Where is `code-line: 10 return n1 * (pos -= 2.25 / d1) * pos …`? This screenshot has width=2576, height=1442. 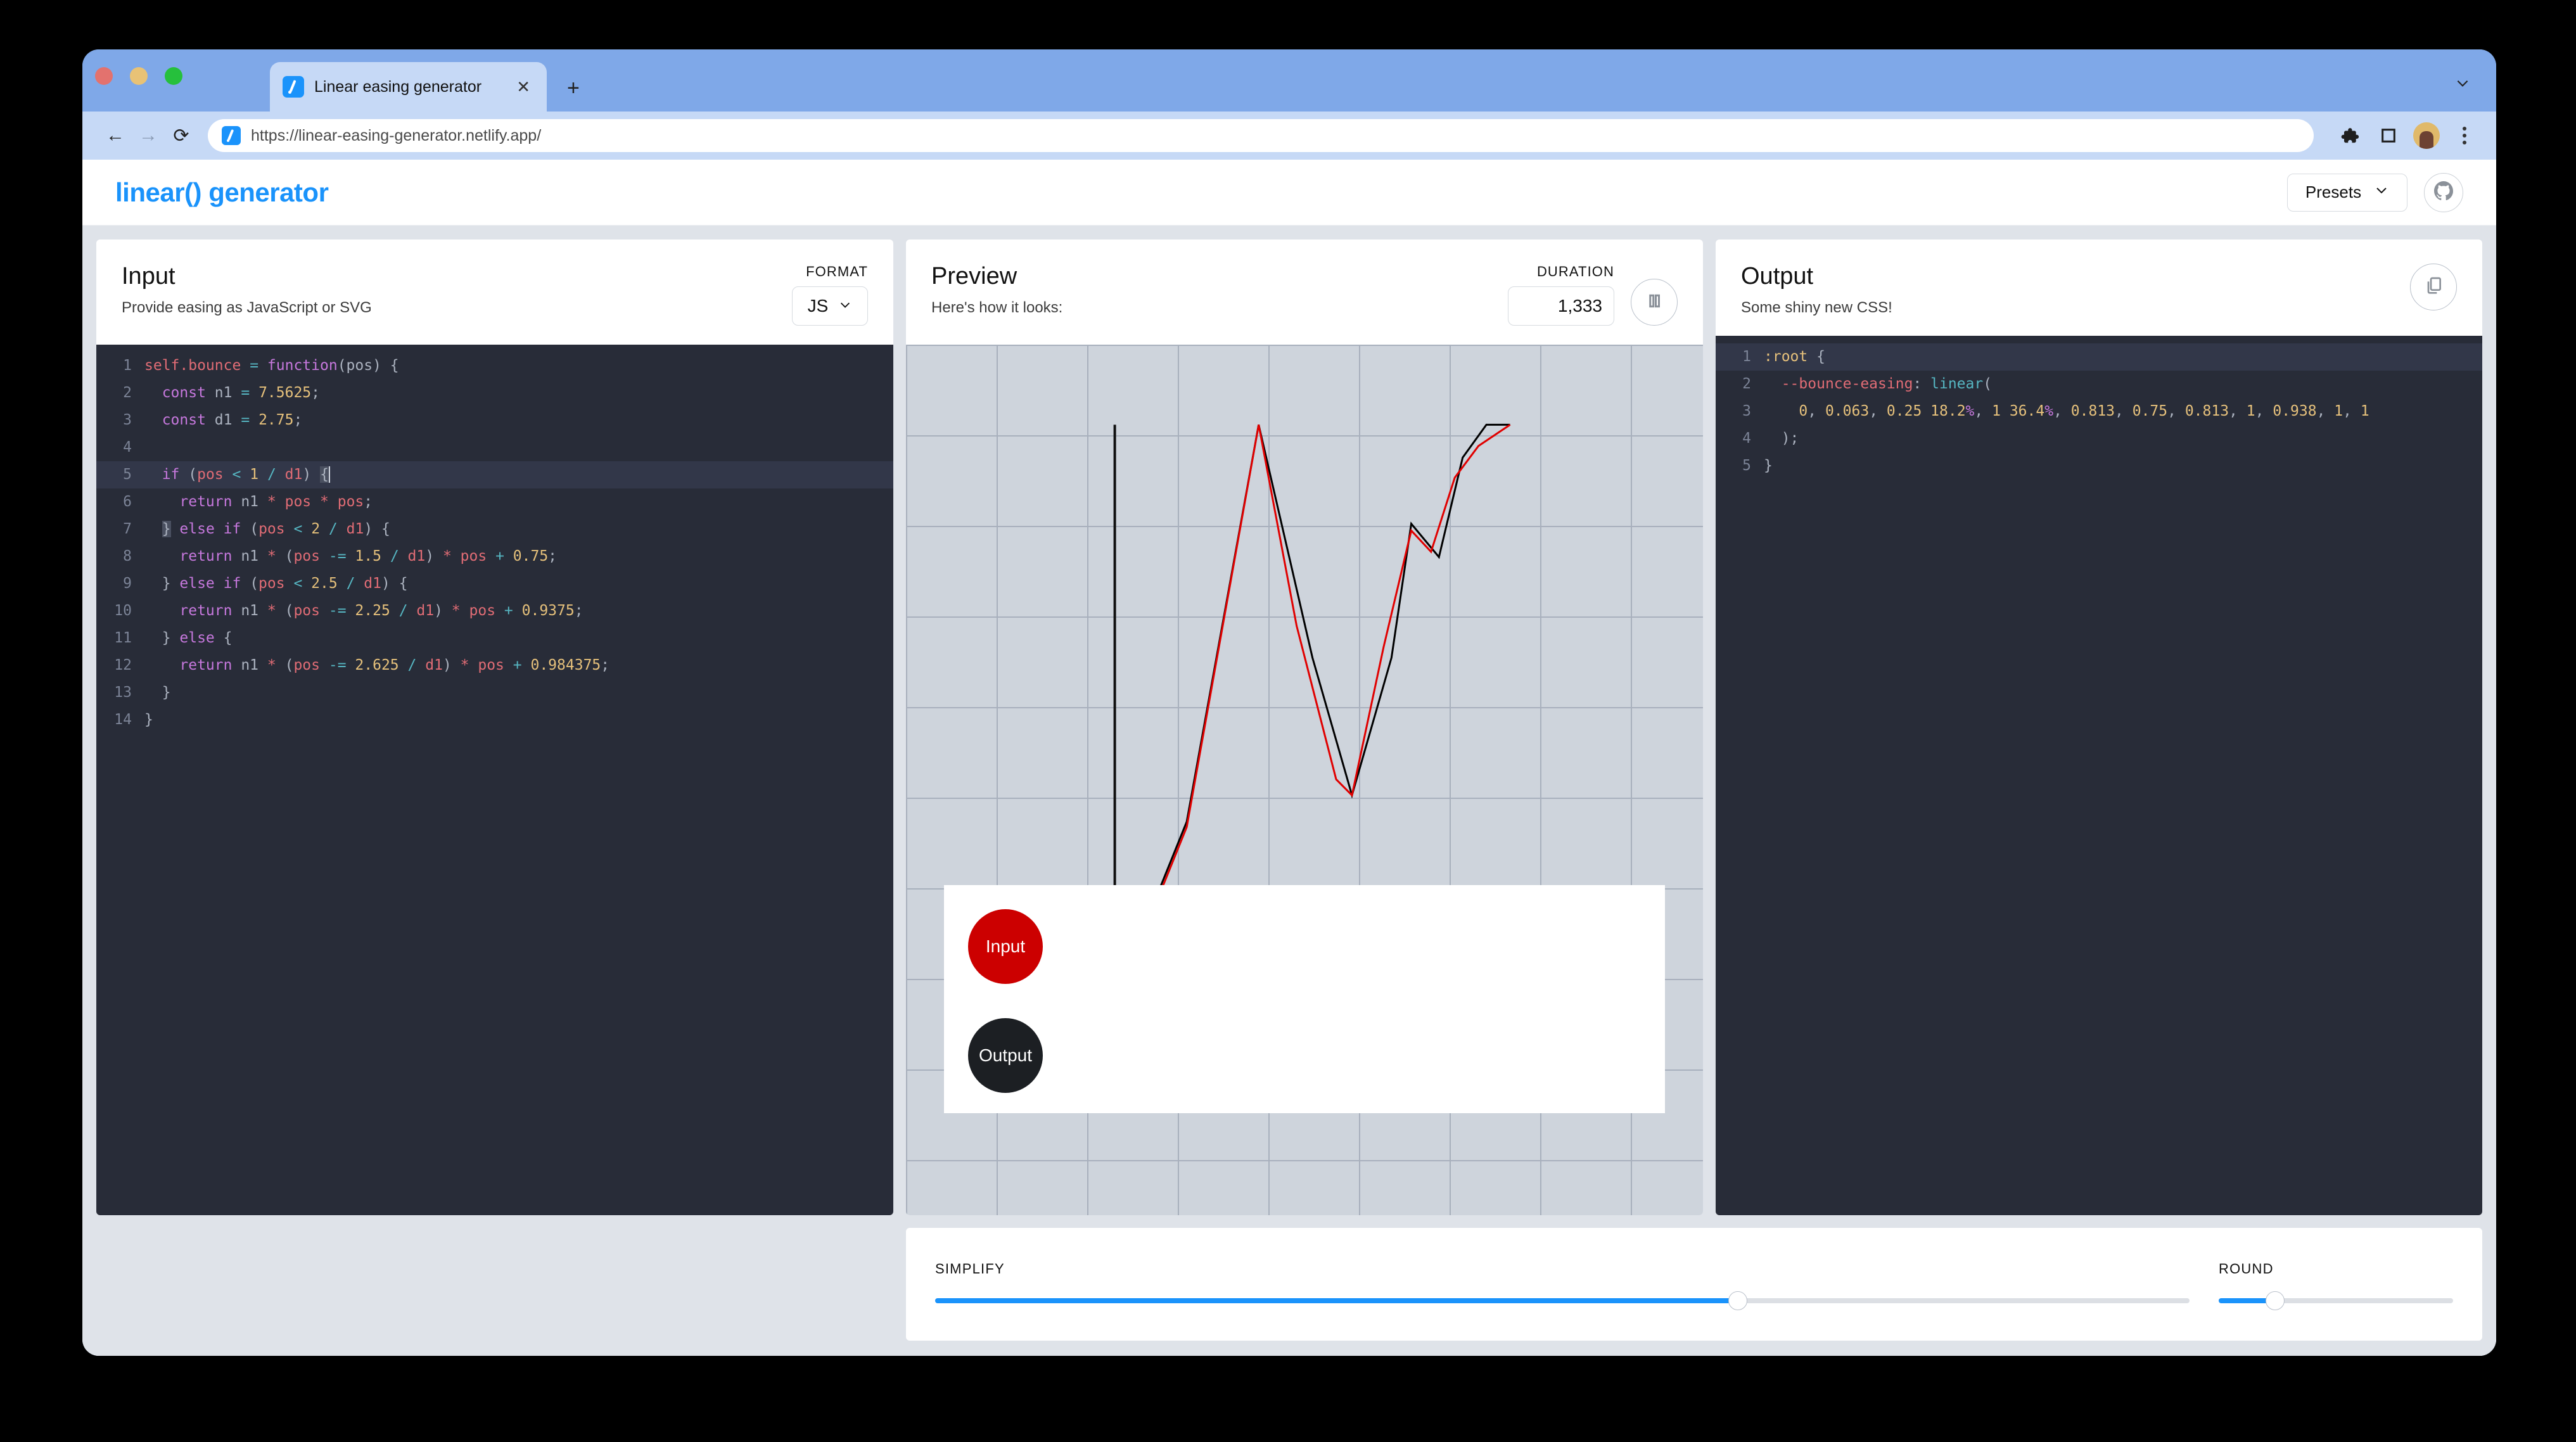 code-line: 10 return n1 * (pos -= 2.25 / d1) * pos … is located at coordinates (495, 611).